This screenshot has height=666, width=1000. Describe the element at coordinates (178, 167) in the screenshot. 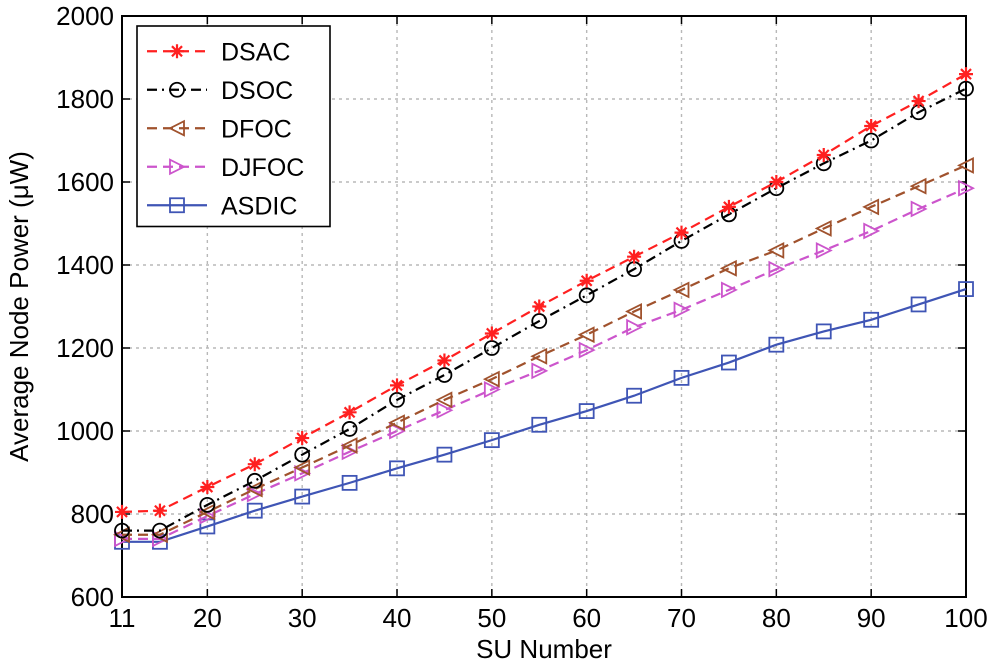

I see `legend-marker-djfoc` at that location.